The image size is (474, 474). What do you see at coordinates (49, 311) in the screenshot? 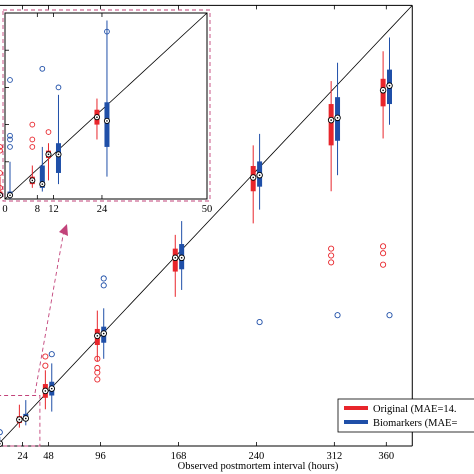
I see `zoom-arrow-line` at bounding box center [49, 311].